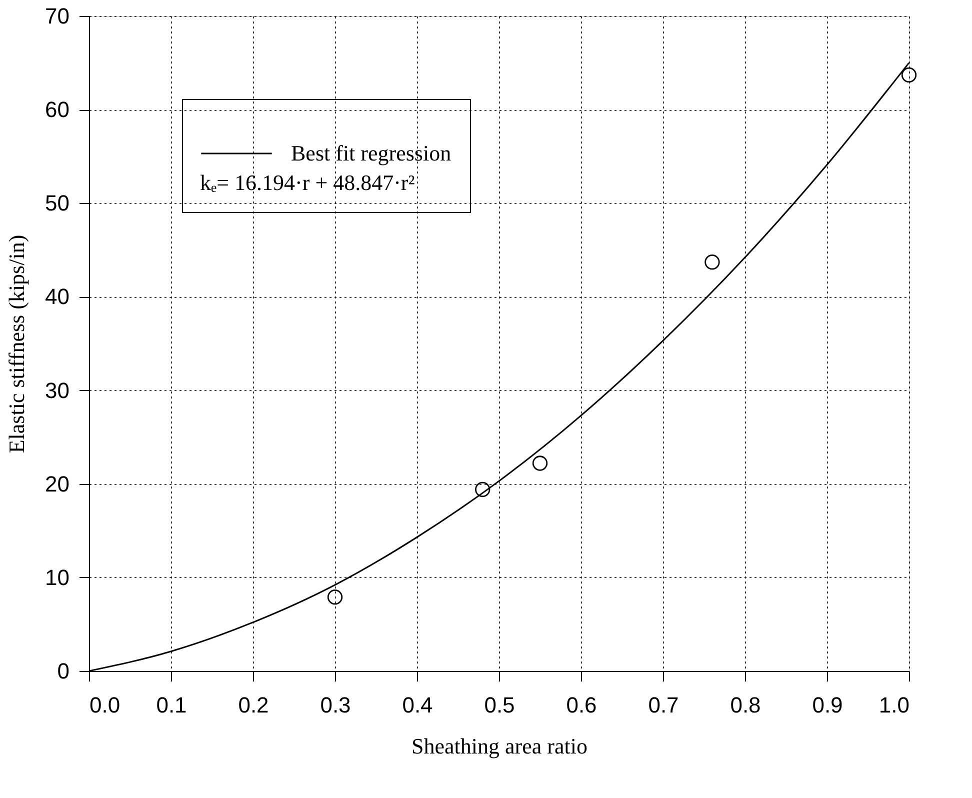 The width and height of the screenshot is (972, 798). Describe the element at coordinates (308, 182) in the screenshot. I see `annotation: kₑ= 16.194·r + 48.847·r²` at that location.